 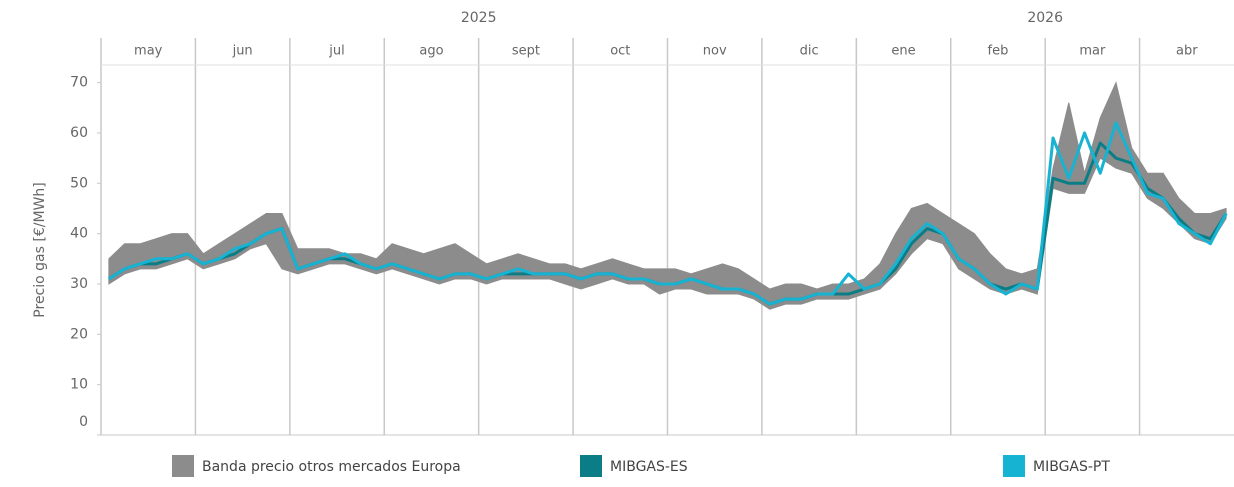 What do you see at coordinates (79, 284) in the screenshot?
I see `y-tick-label: 30` at bounding box center [79, 284].